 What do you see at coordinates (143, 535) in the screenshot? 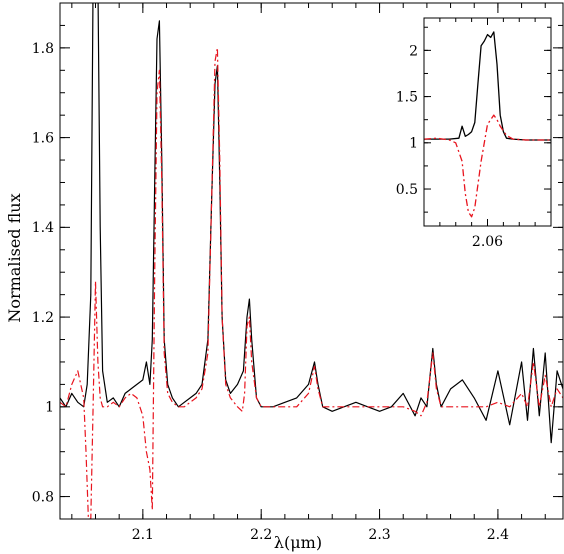
I see `main-x-tick-label: 2.1` at bounding box center [143, 535].